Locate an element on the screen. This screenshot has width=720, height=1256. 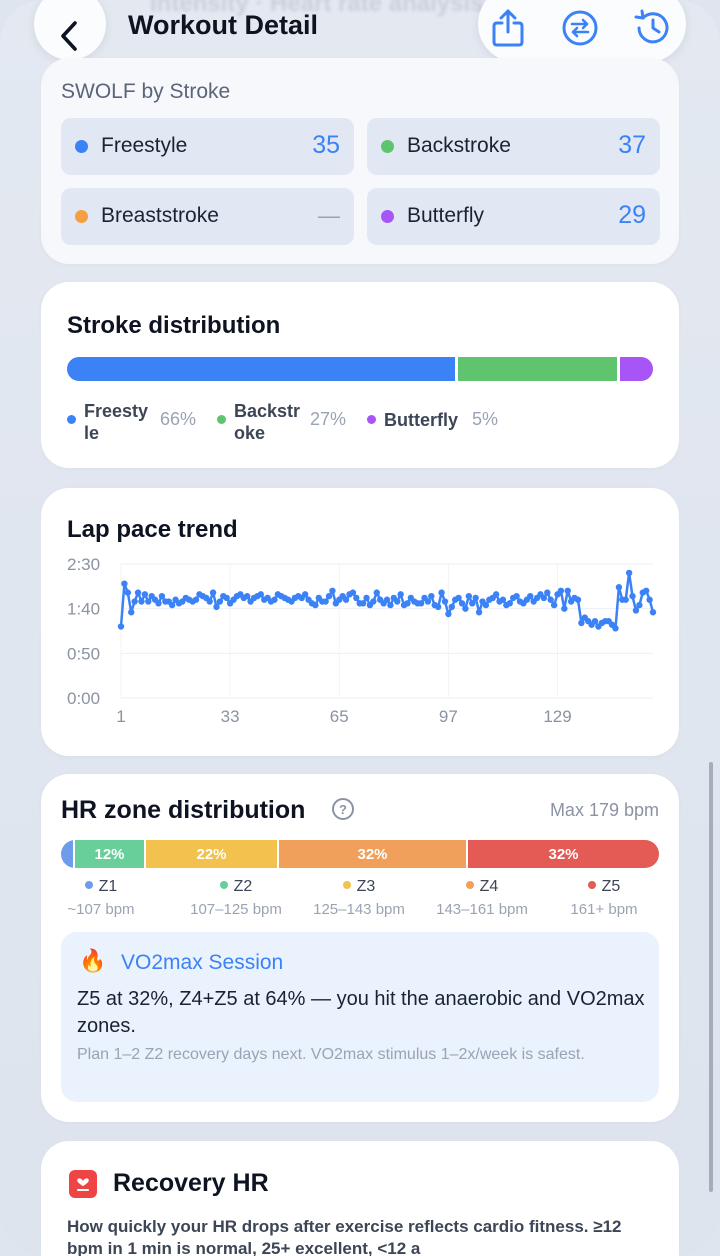
swolf-chip-name: Freestyle is located at coordinates (144, 145).